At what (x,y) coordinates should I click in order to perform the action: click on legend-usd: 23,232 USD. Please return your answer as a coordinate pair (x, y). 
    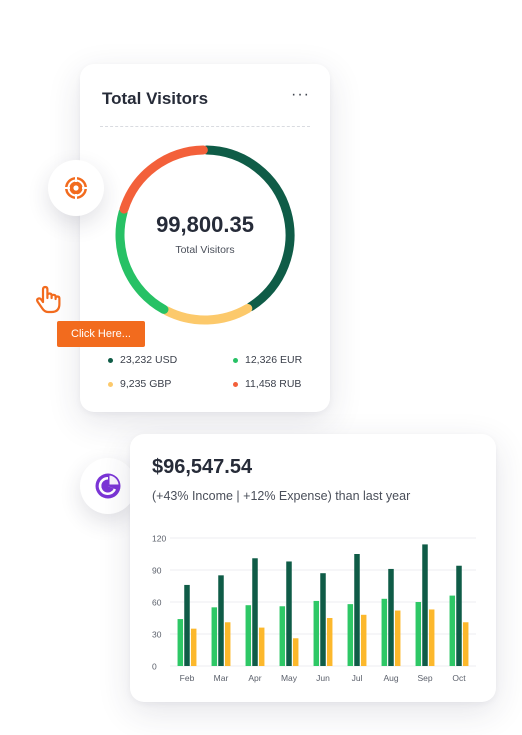
    Looking at the image, I should click on (142, 360).